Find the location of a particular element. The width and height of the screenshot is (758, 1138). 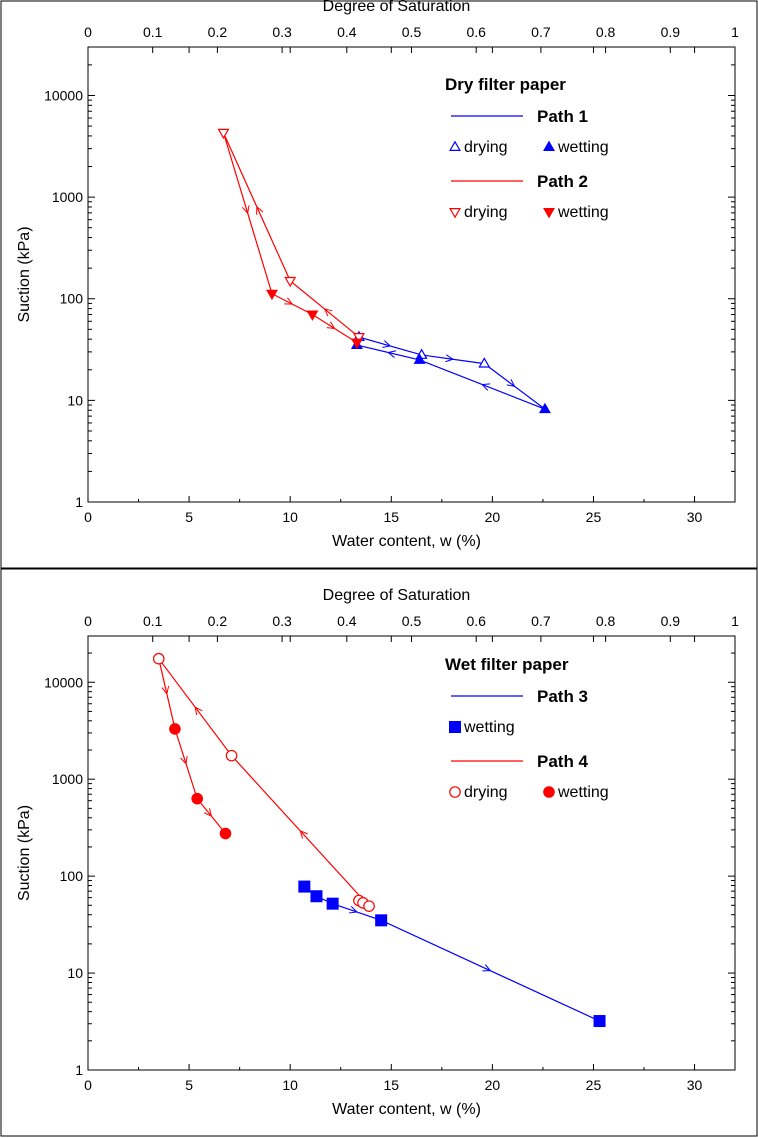

x-tick-label: 5 is located at coordinates (189, 517).